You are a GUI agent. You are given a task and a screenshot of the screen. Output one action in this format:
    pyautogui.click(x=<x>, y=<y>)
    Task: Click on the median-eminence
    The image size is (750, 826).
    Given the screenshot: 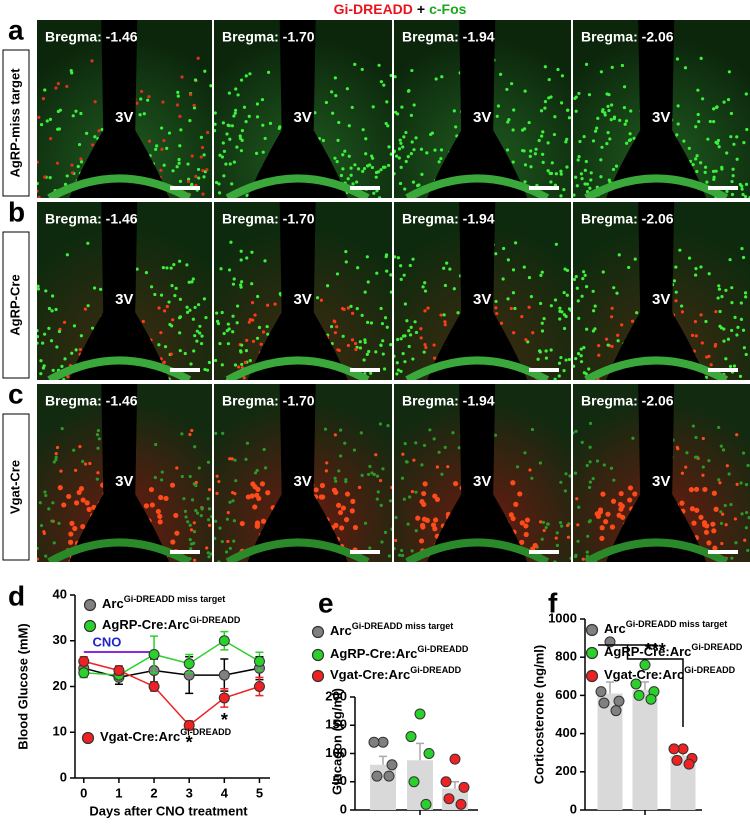 What is the action you would take?
    pyautogui.click(x=656, y=368)
    